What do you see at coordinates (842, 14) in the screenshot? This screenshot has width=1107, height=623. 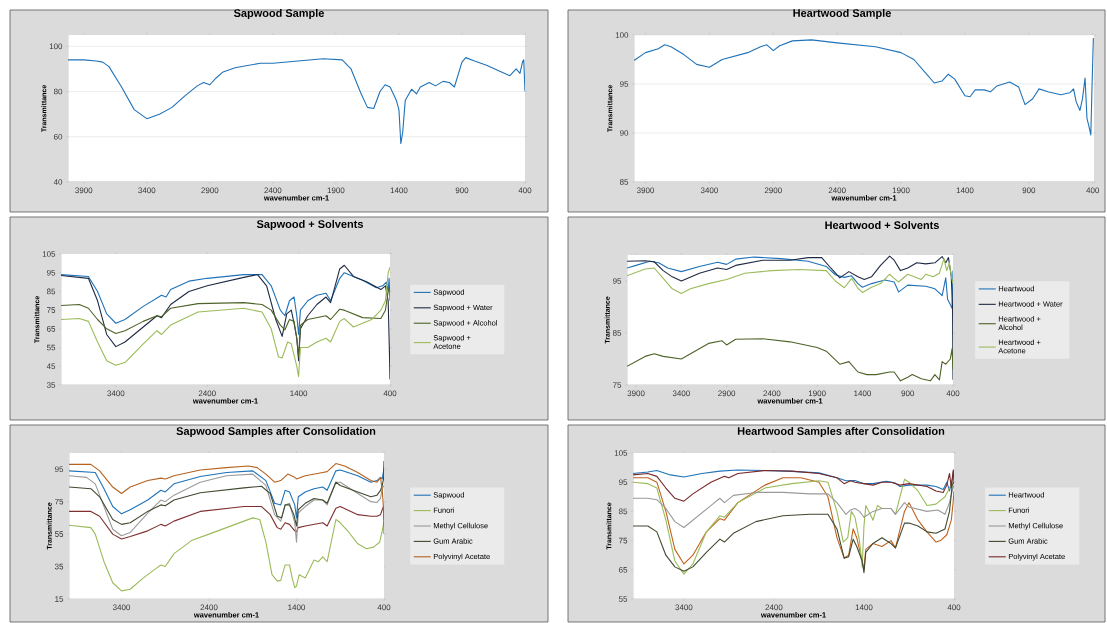 I see `chart-title: Heartwood Sample` at bounding box center [842, 14].